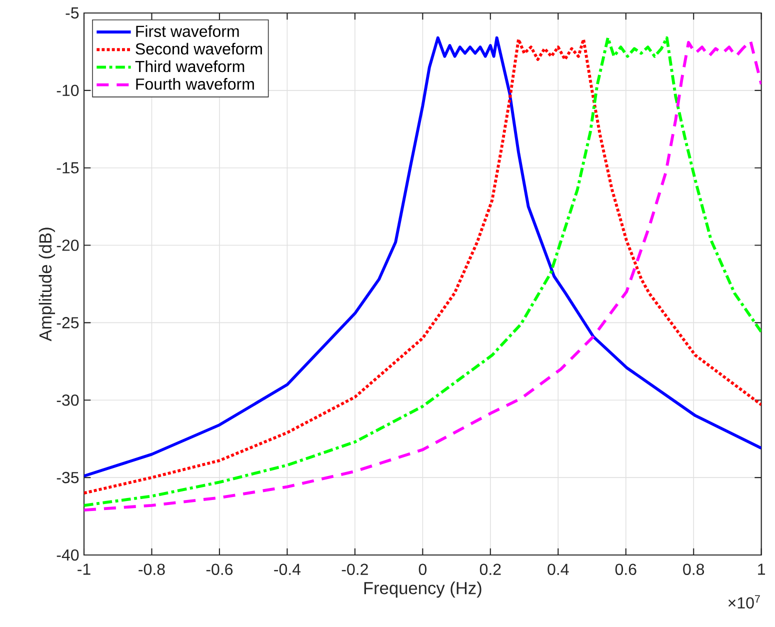 Image resolution: width=775 pixels, height=627 pixels. Describe the element at coordinates (195, 84) in the screenshot. I see `legend-label: Fourth waveform` at that location.